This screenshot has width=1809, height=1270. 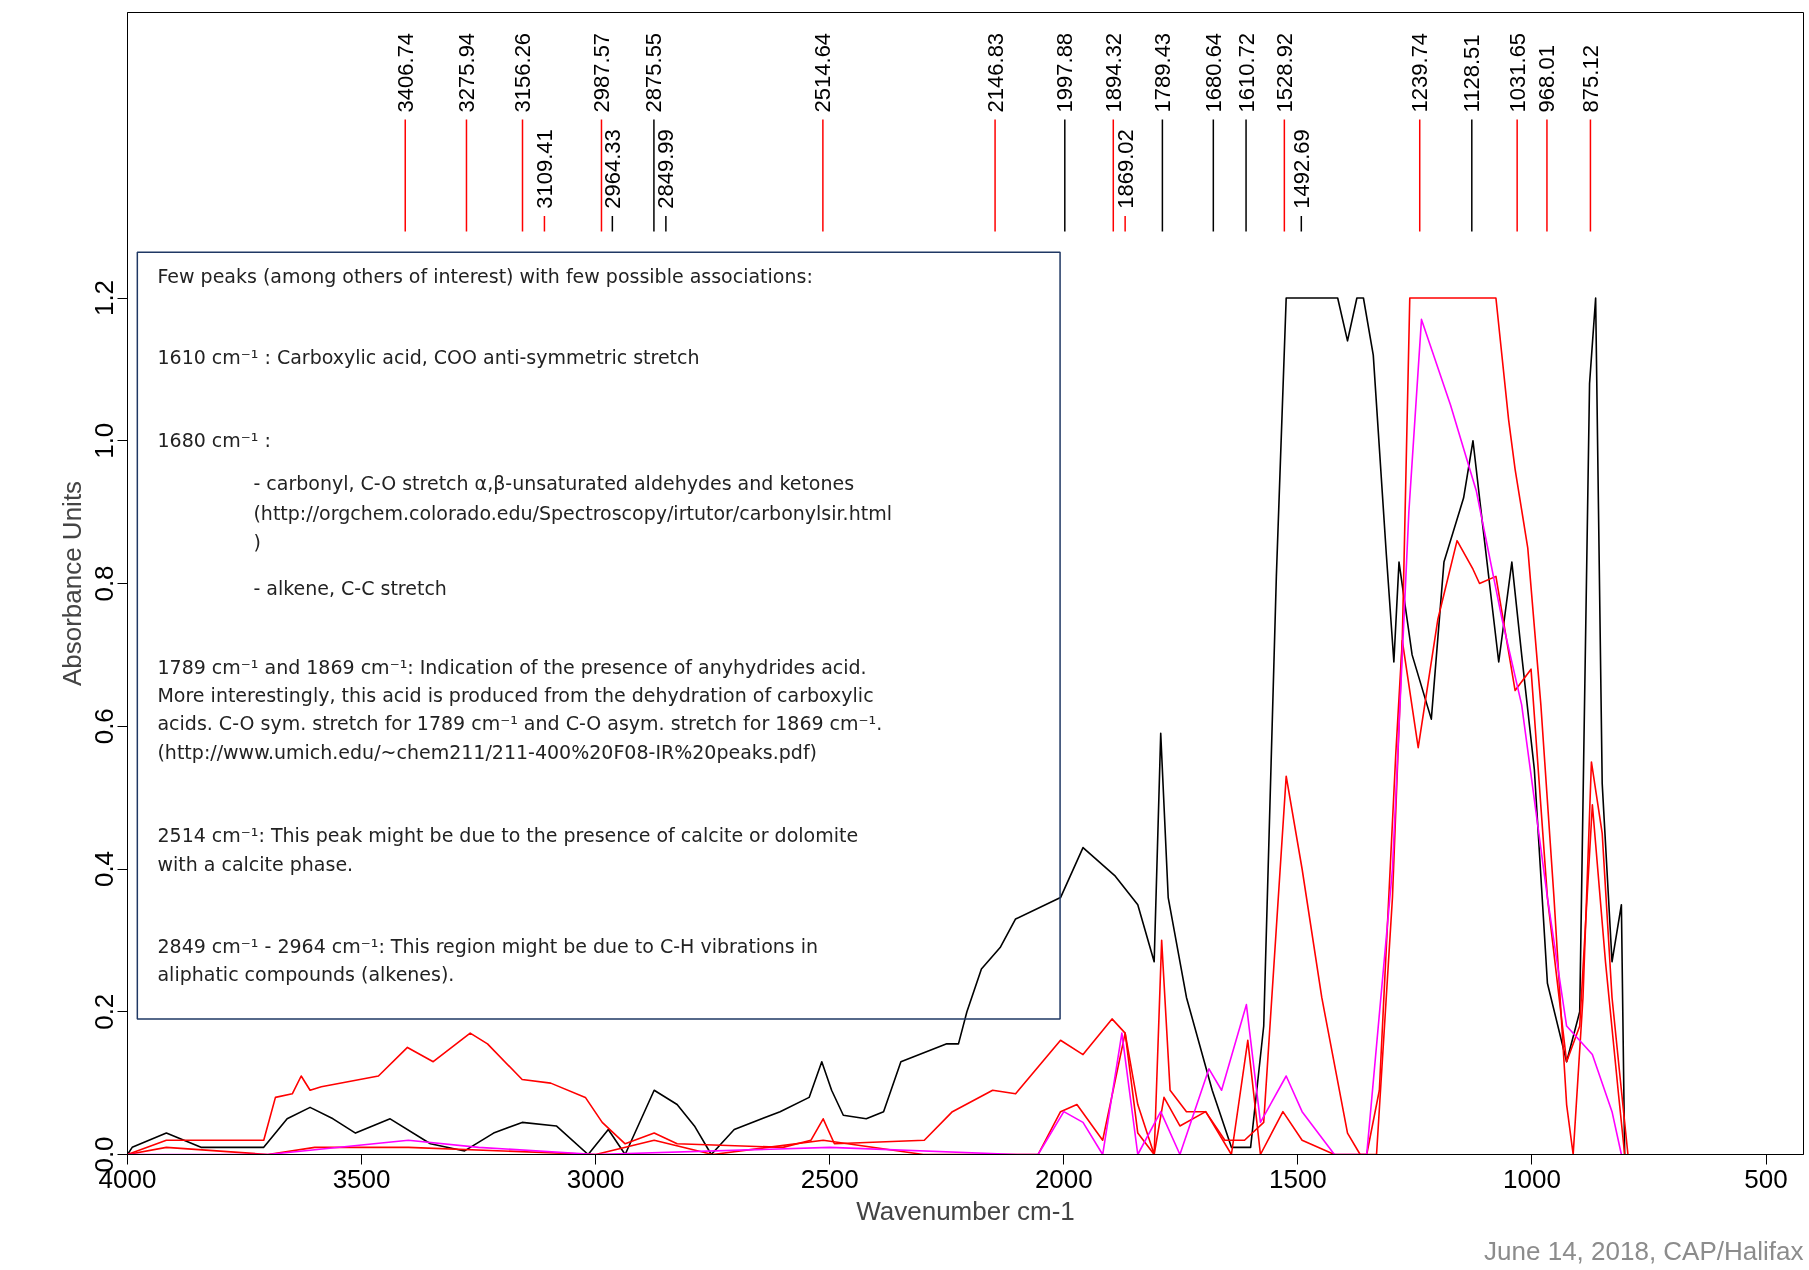 I want to click on y-tick-label: 1.0, so click(x=103, y=440).